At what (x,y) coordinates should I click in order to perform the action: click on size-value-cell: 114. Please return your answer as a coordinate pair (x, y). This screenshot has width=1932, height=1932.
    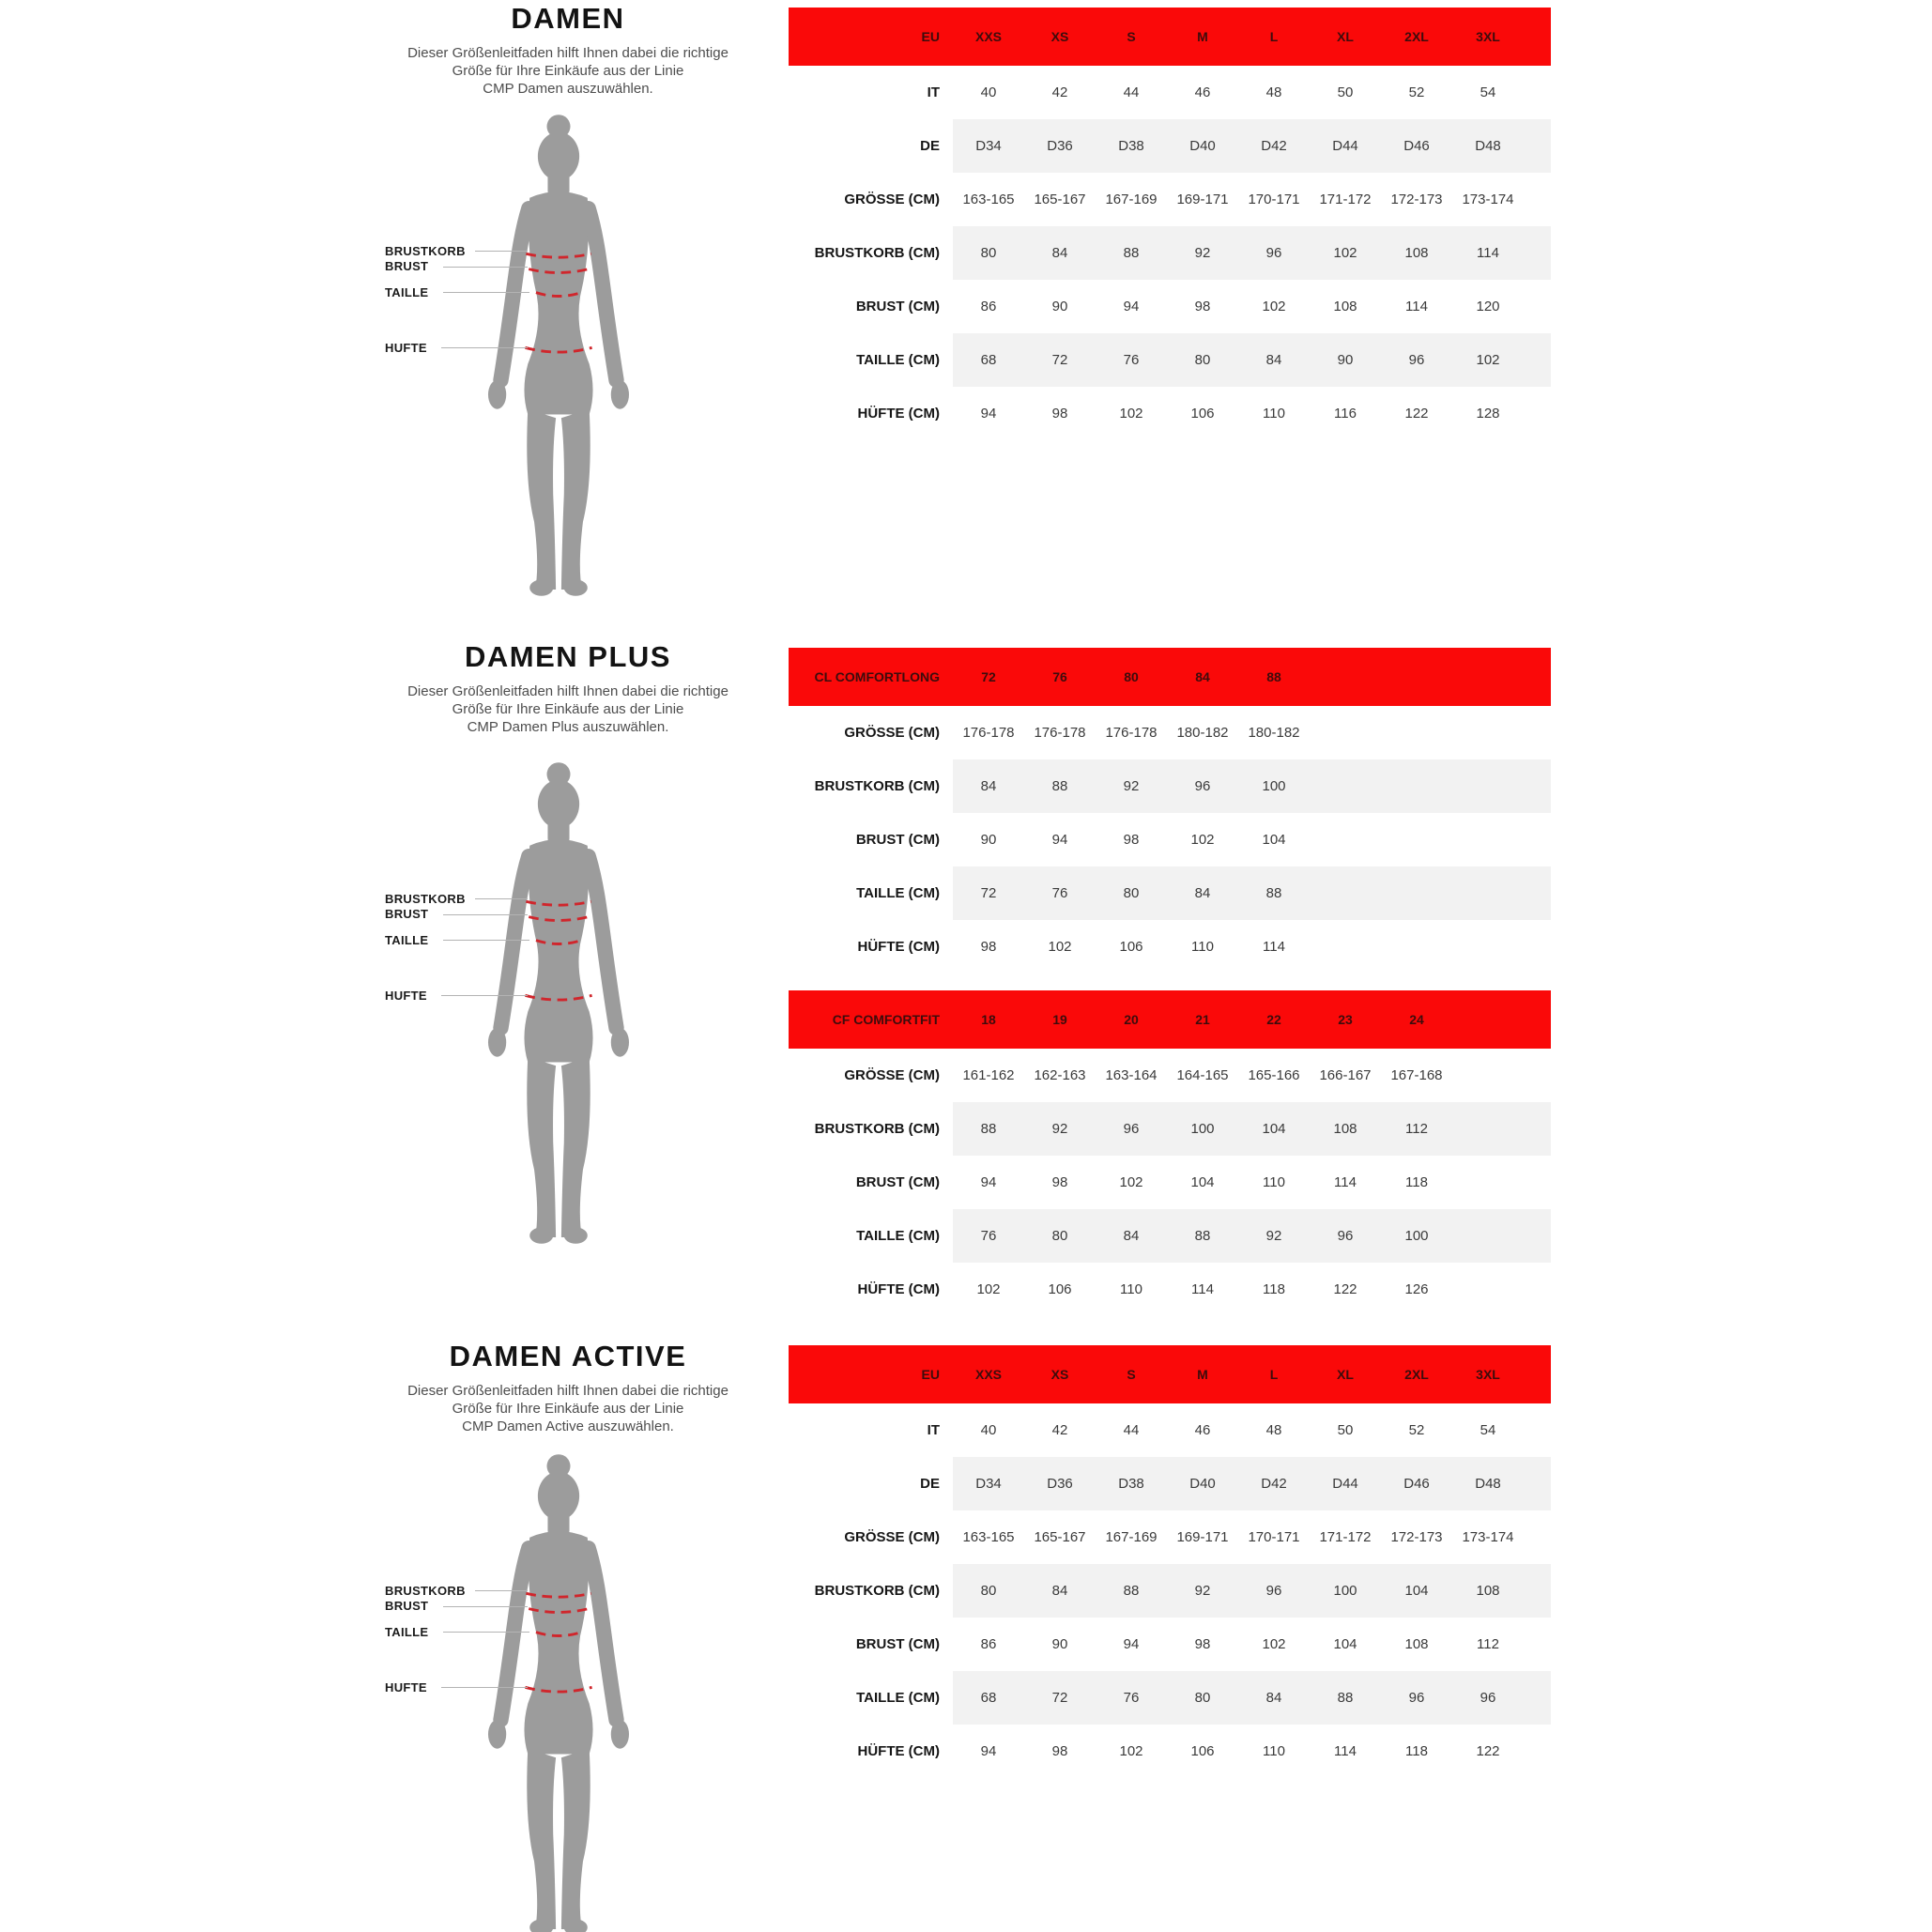
    Looking at the image, I should click on (1274, 947).